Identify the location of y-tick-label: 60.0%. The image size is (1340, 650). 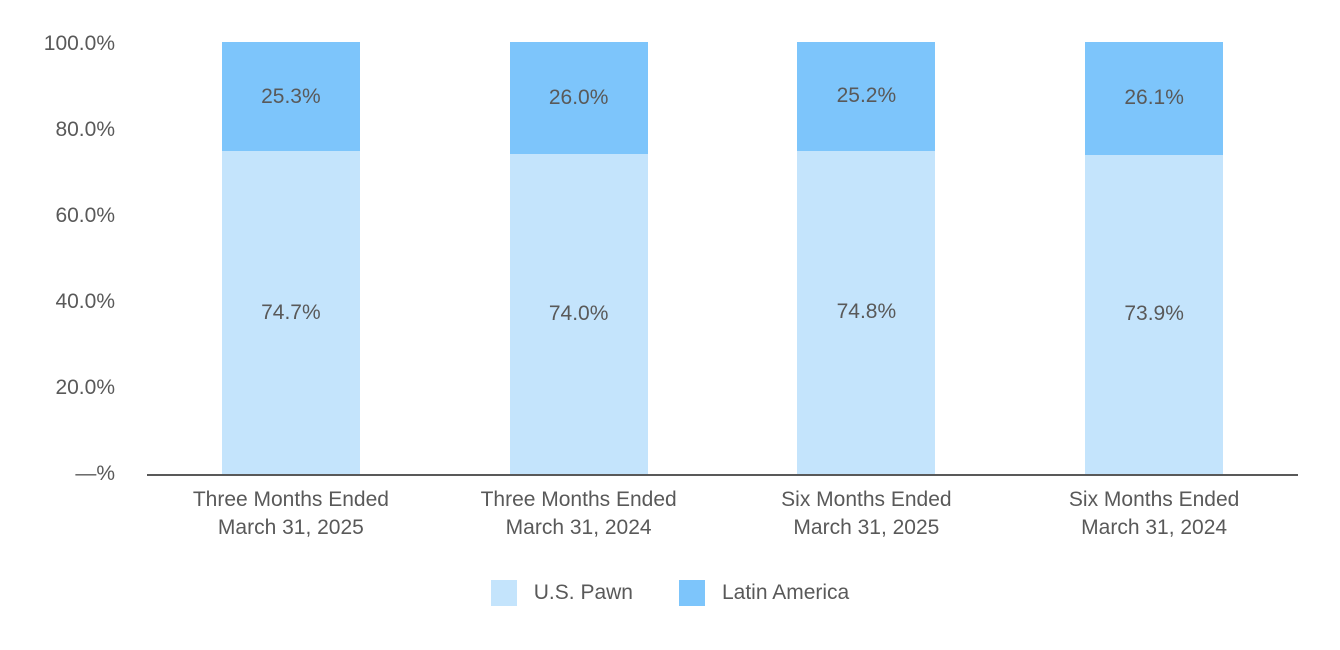
(85, 215).